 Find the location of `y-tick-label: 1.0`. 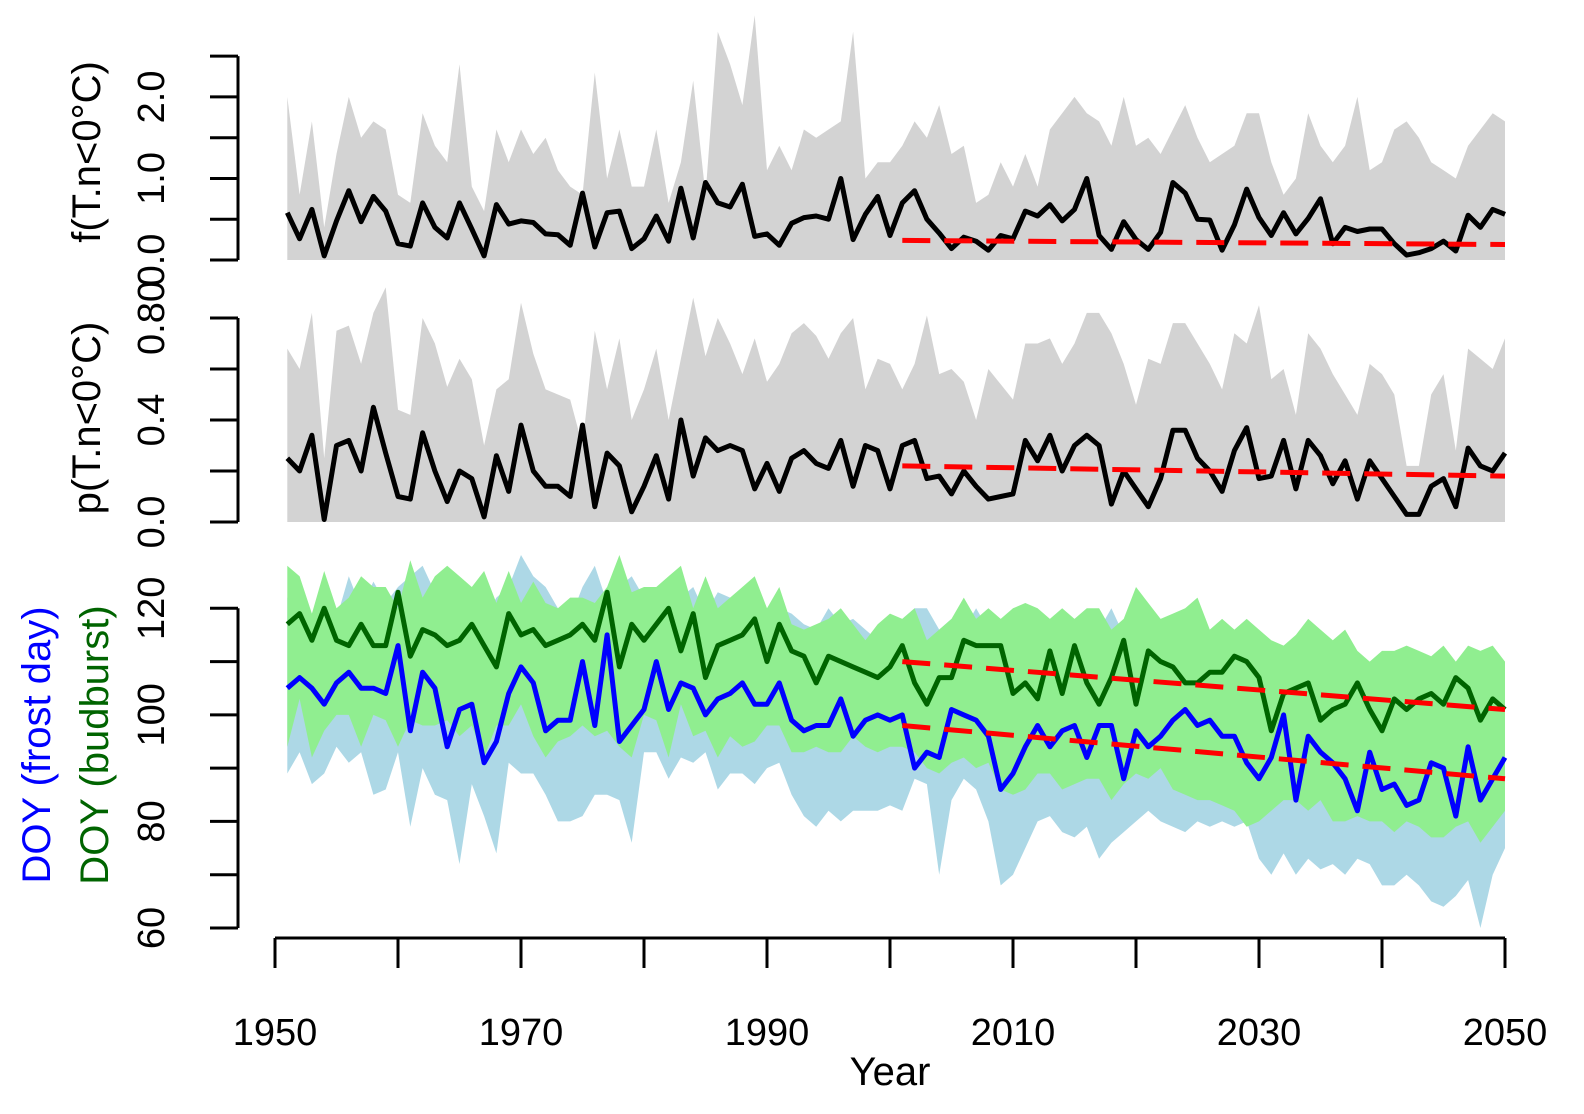

y-tick-label: 1.0 is located at coordinates (152, 178).